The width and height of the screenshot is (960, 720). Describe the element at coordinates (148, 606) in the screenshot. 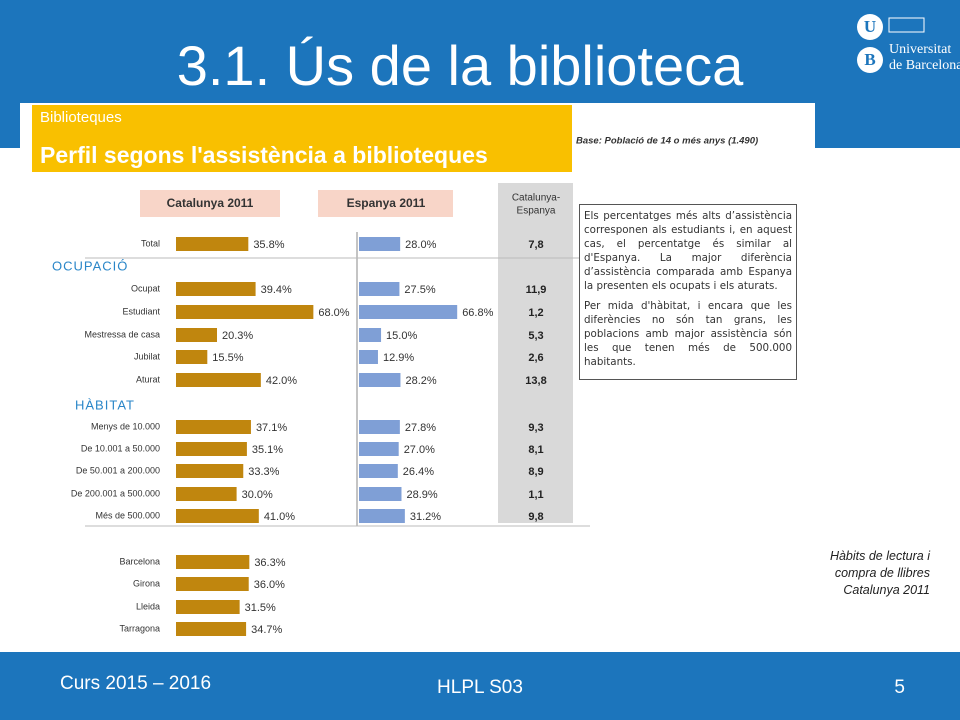

I see `category-label: Lleida` at that location.